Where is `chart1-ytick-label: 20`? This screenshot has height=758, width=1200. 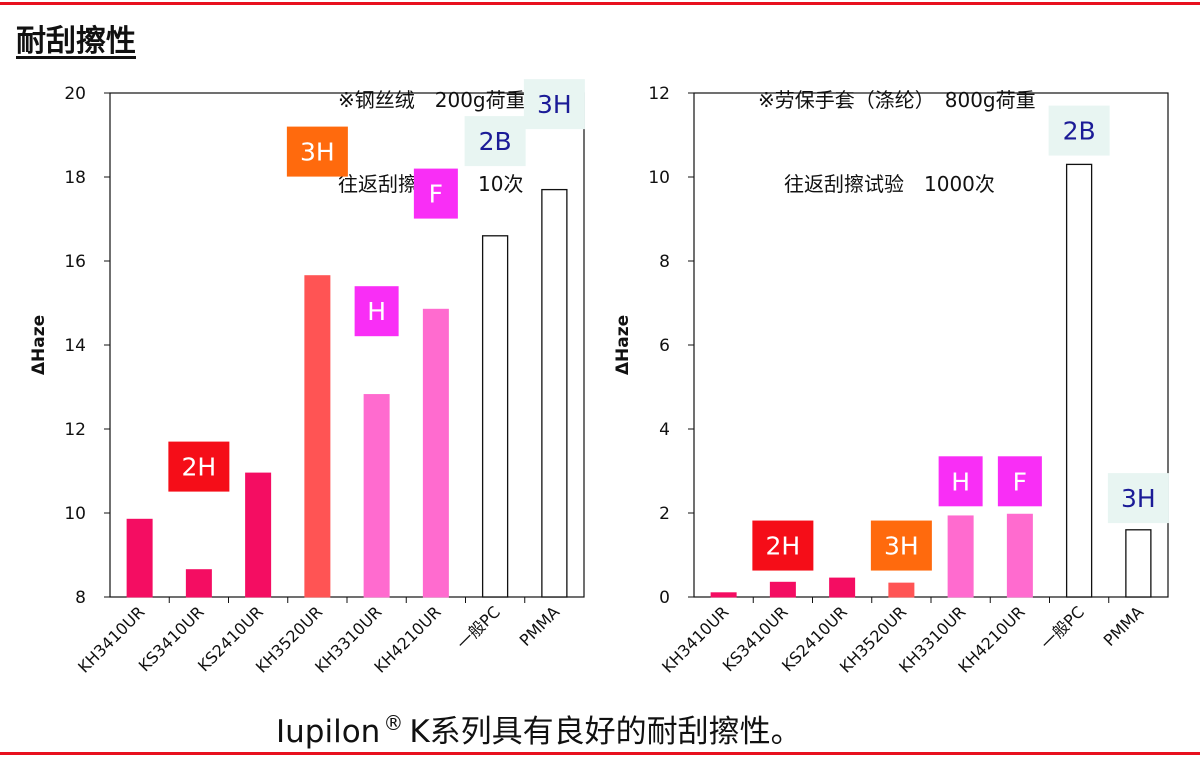 chart1-ytick-label: 20 is located at coordinates (75, 94).